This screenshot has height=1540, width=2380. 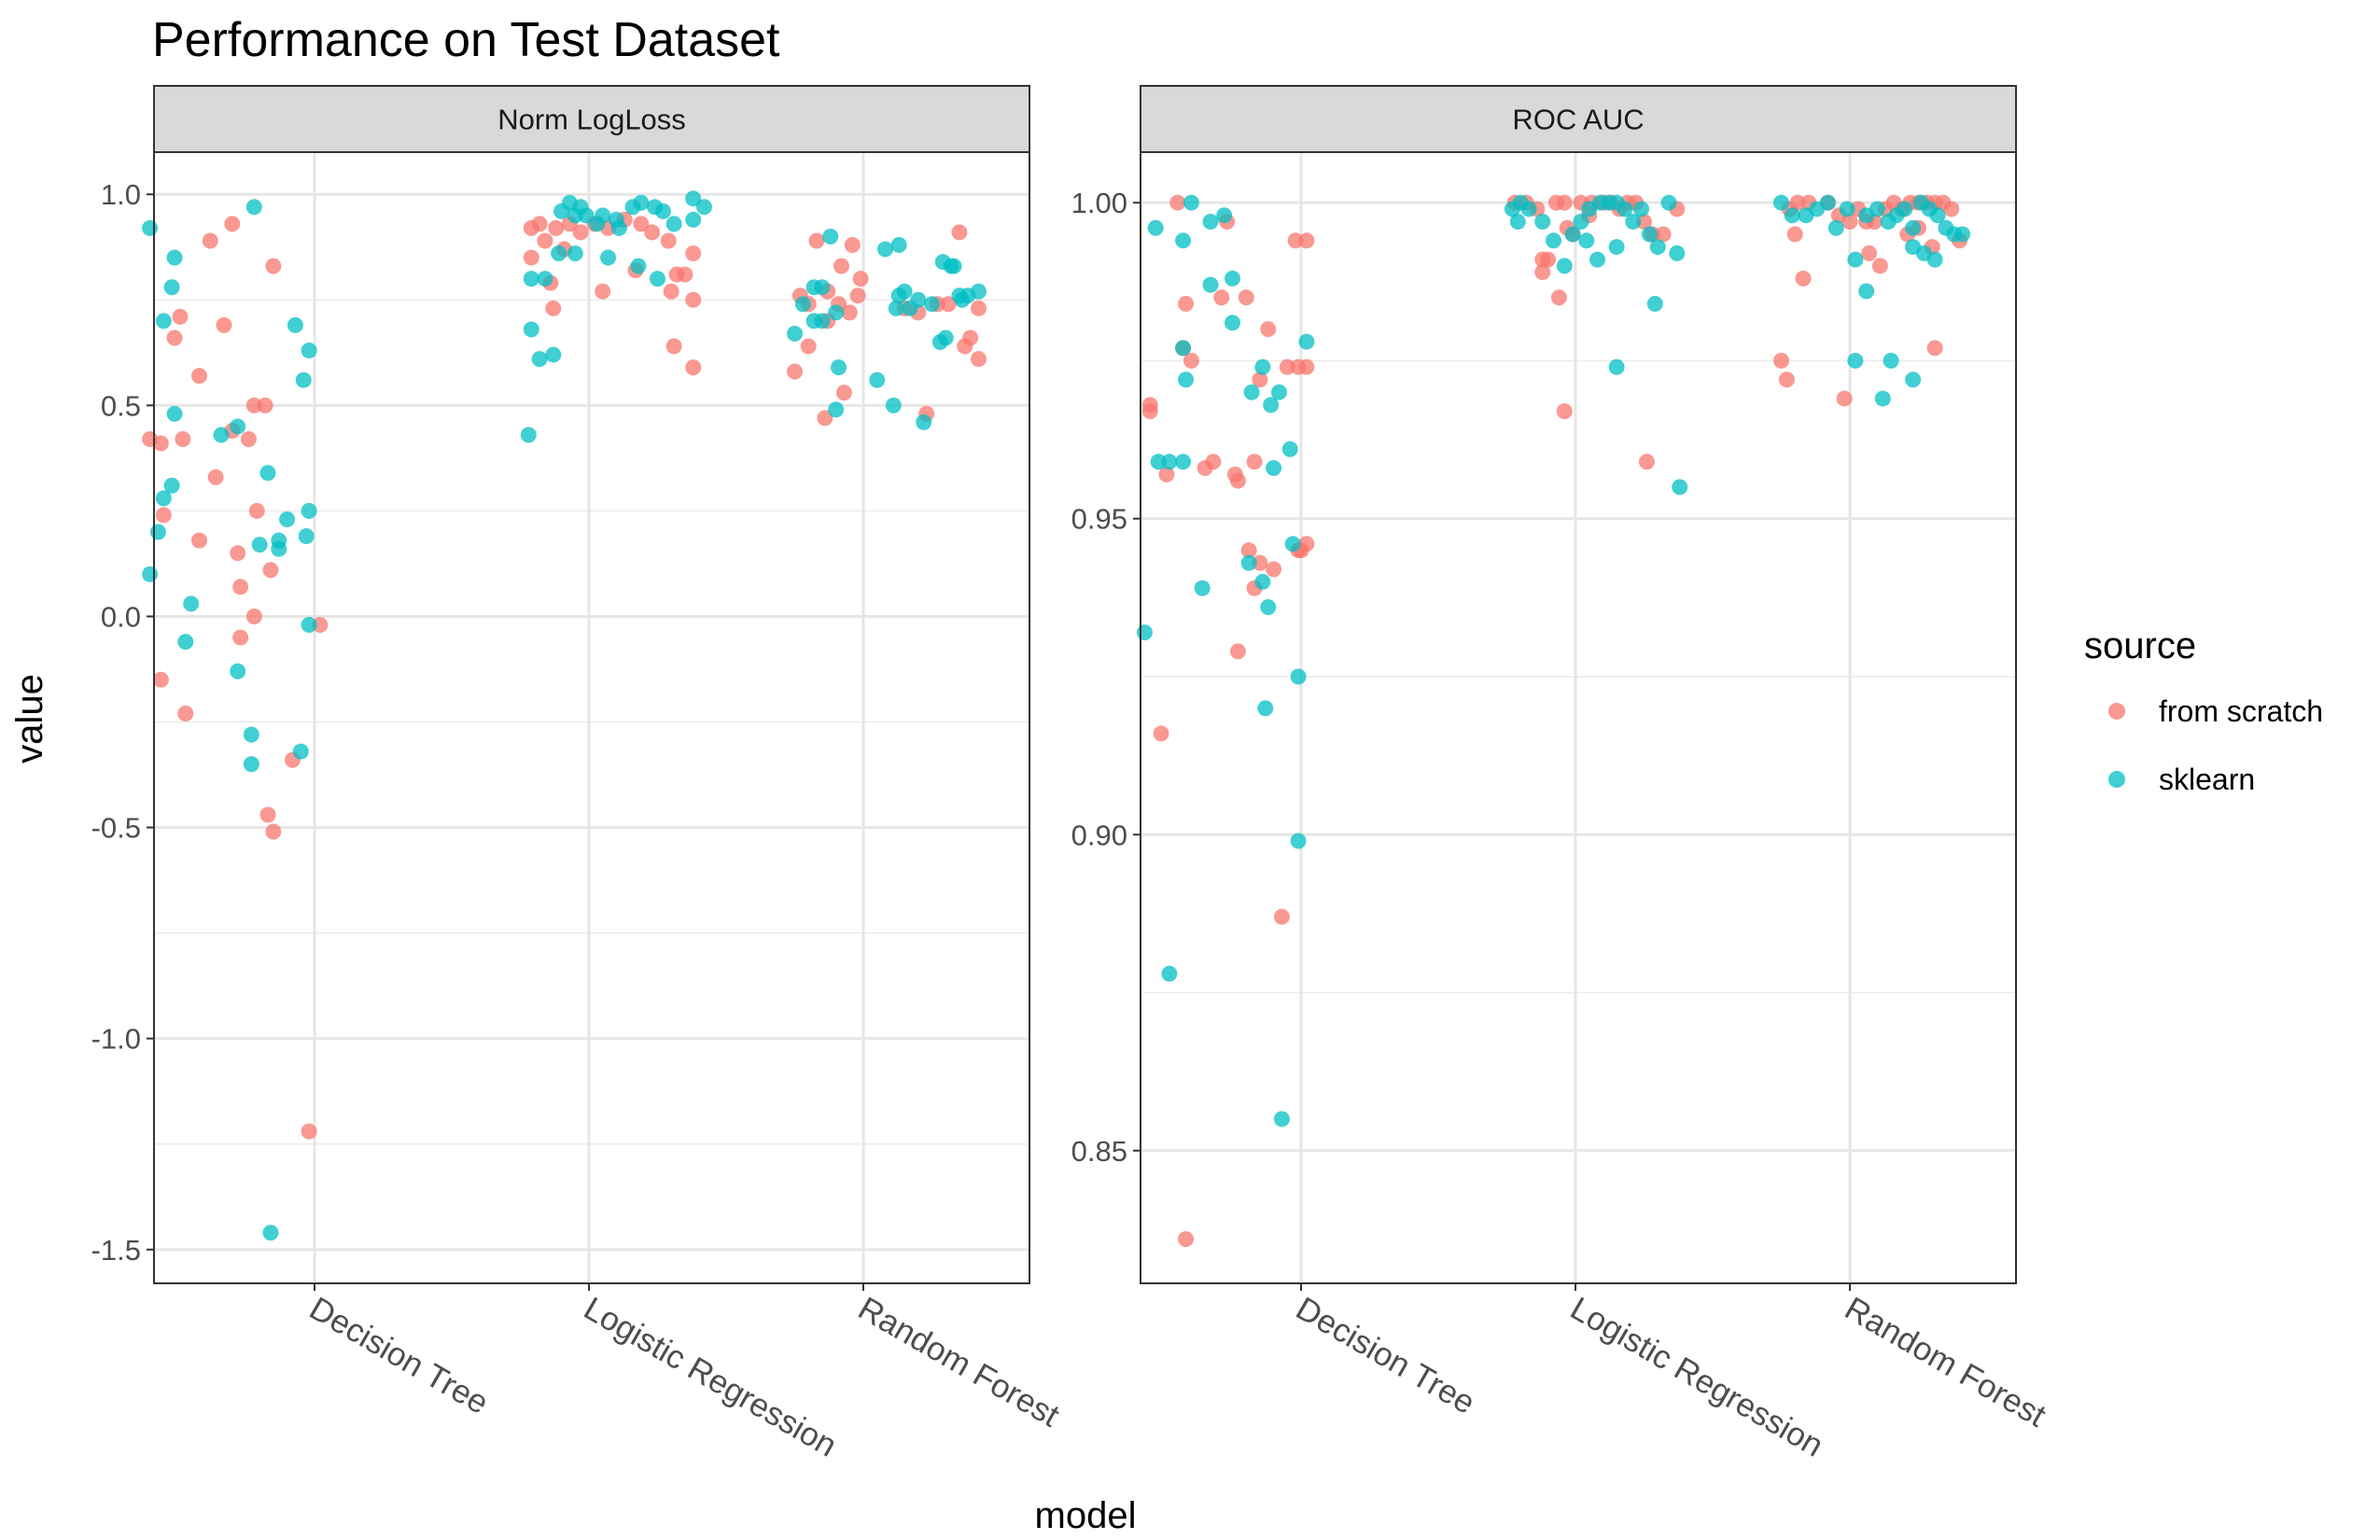 What do you see at coordinates (1099, 835) in the screenshot?
I see `y-tick-label: 0.90` at bounding box center [1099, 835].